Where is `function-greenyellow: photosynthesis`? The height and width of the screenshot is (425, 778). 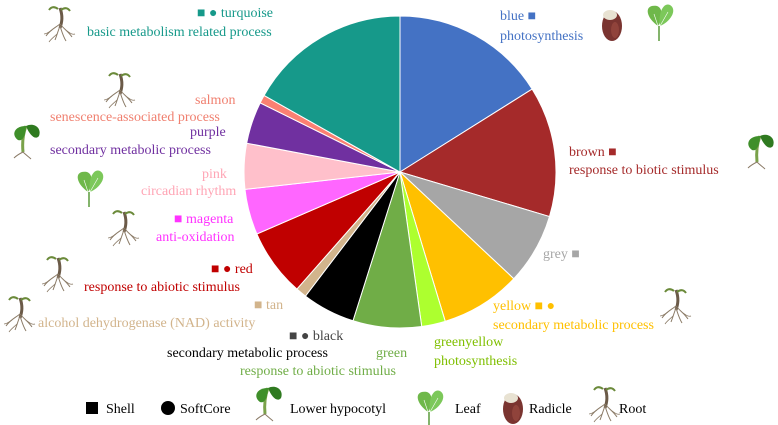
function-greenyellow: photosynthesis is located at coordinates (475, 361).